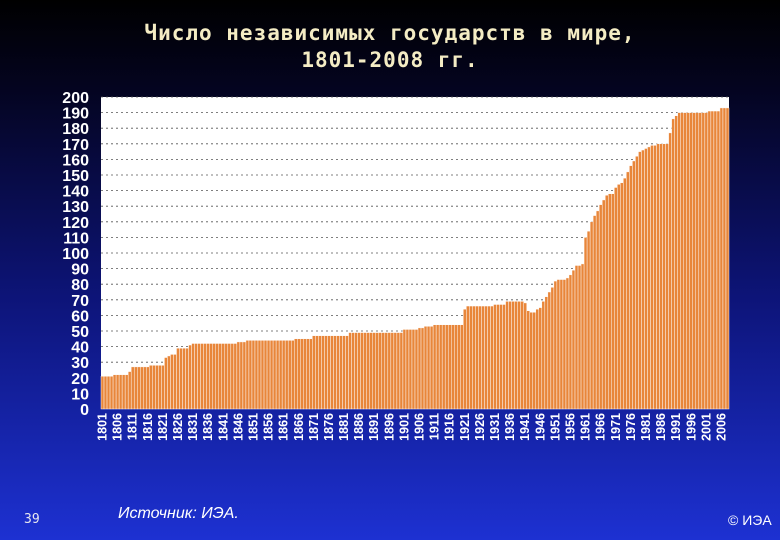 The image size is (780, 540). What do you see at coordinates (284, 427) in the screenshot?
I see `x-tick-label: 1861` at bounding box center [284, 427].